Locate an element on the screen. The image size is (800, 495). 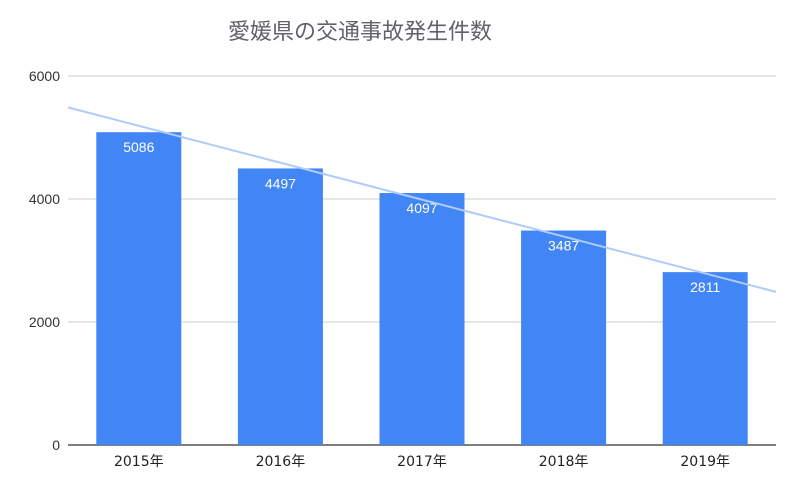
x-tick-label: 2016年 is located at coordinates (281, 462).